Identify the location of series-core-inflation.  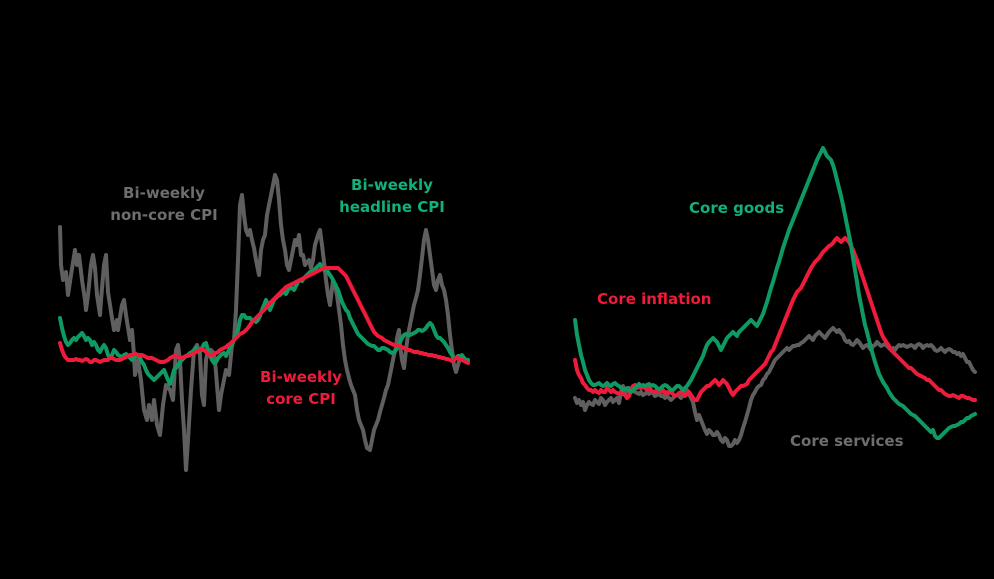
(775, 319).